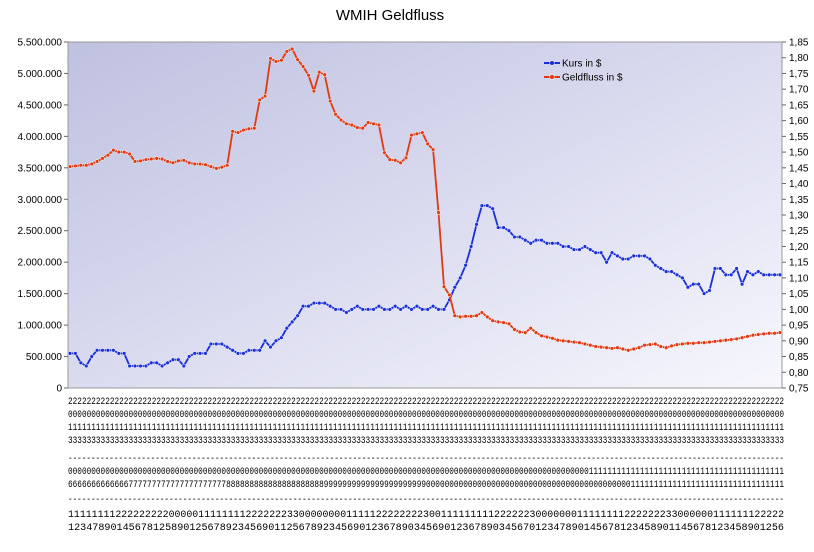 Image resolution: width=814 pixels, height=552 pixels. Describe the element at coordinates (390, 15) in the screenshot. I see `chart-title: WMIH Geldfluss` at that location.